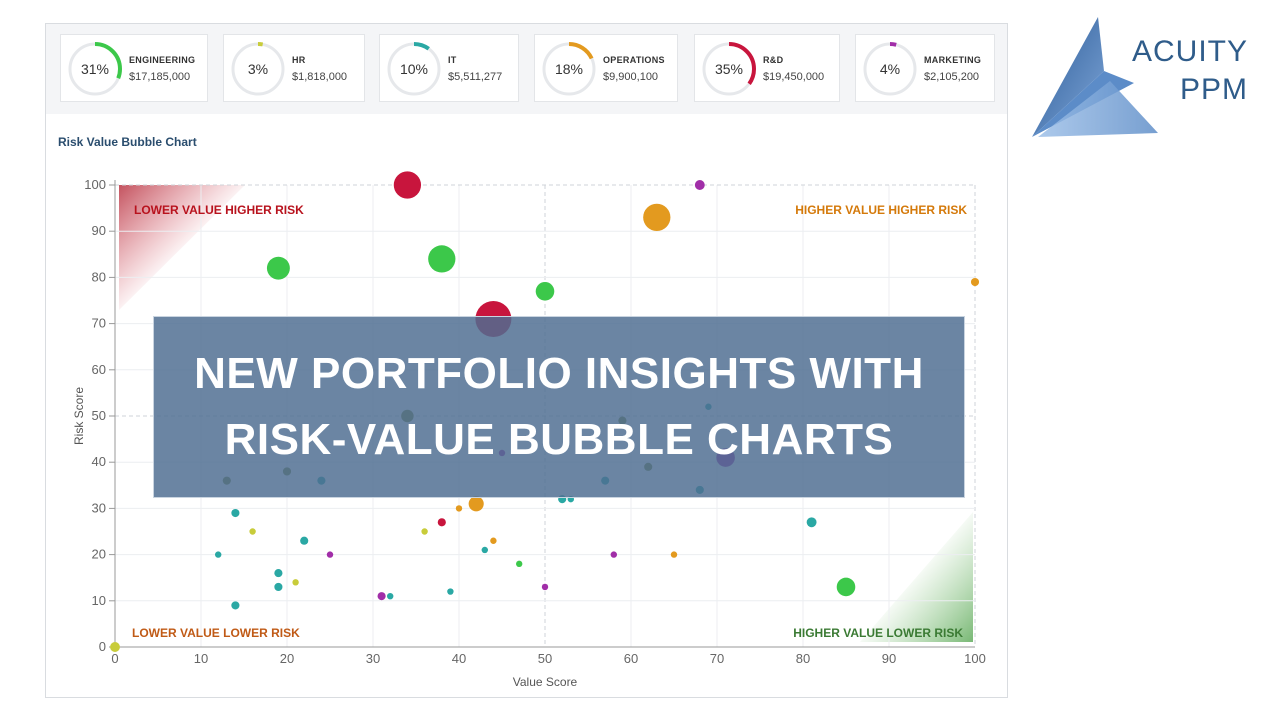 This screenshot has height=720, width=1280. Describe the element at coordinates (216, 633) in the screenshot. I see `quadrant-label-bottom-left: LOWER VALUE LOWER RISK` at that location.